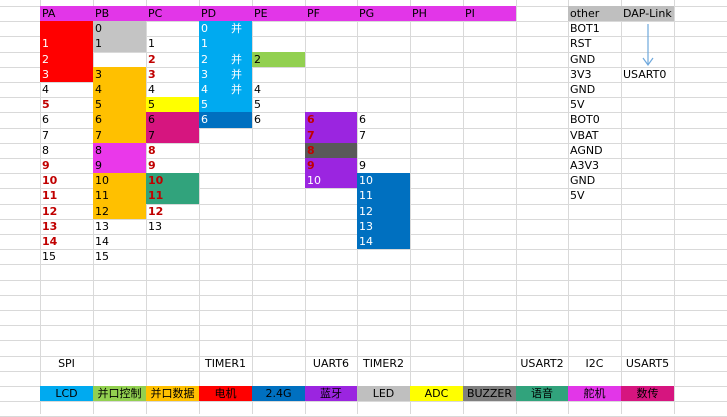 The height and width of the screenshot is (417, 727). What do you see at coordinates (594, 363) in the screenshot?
I see `function-label: I2C` at bounding box center [594, 363].